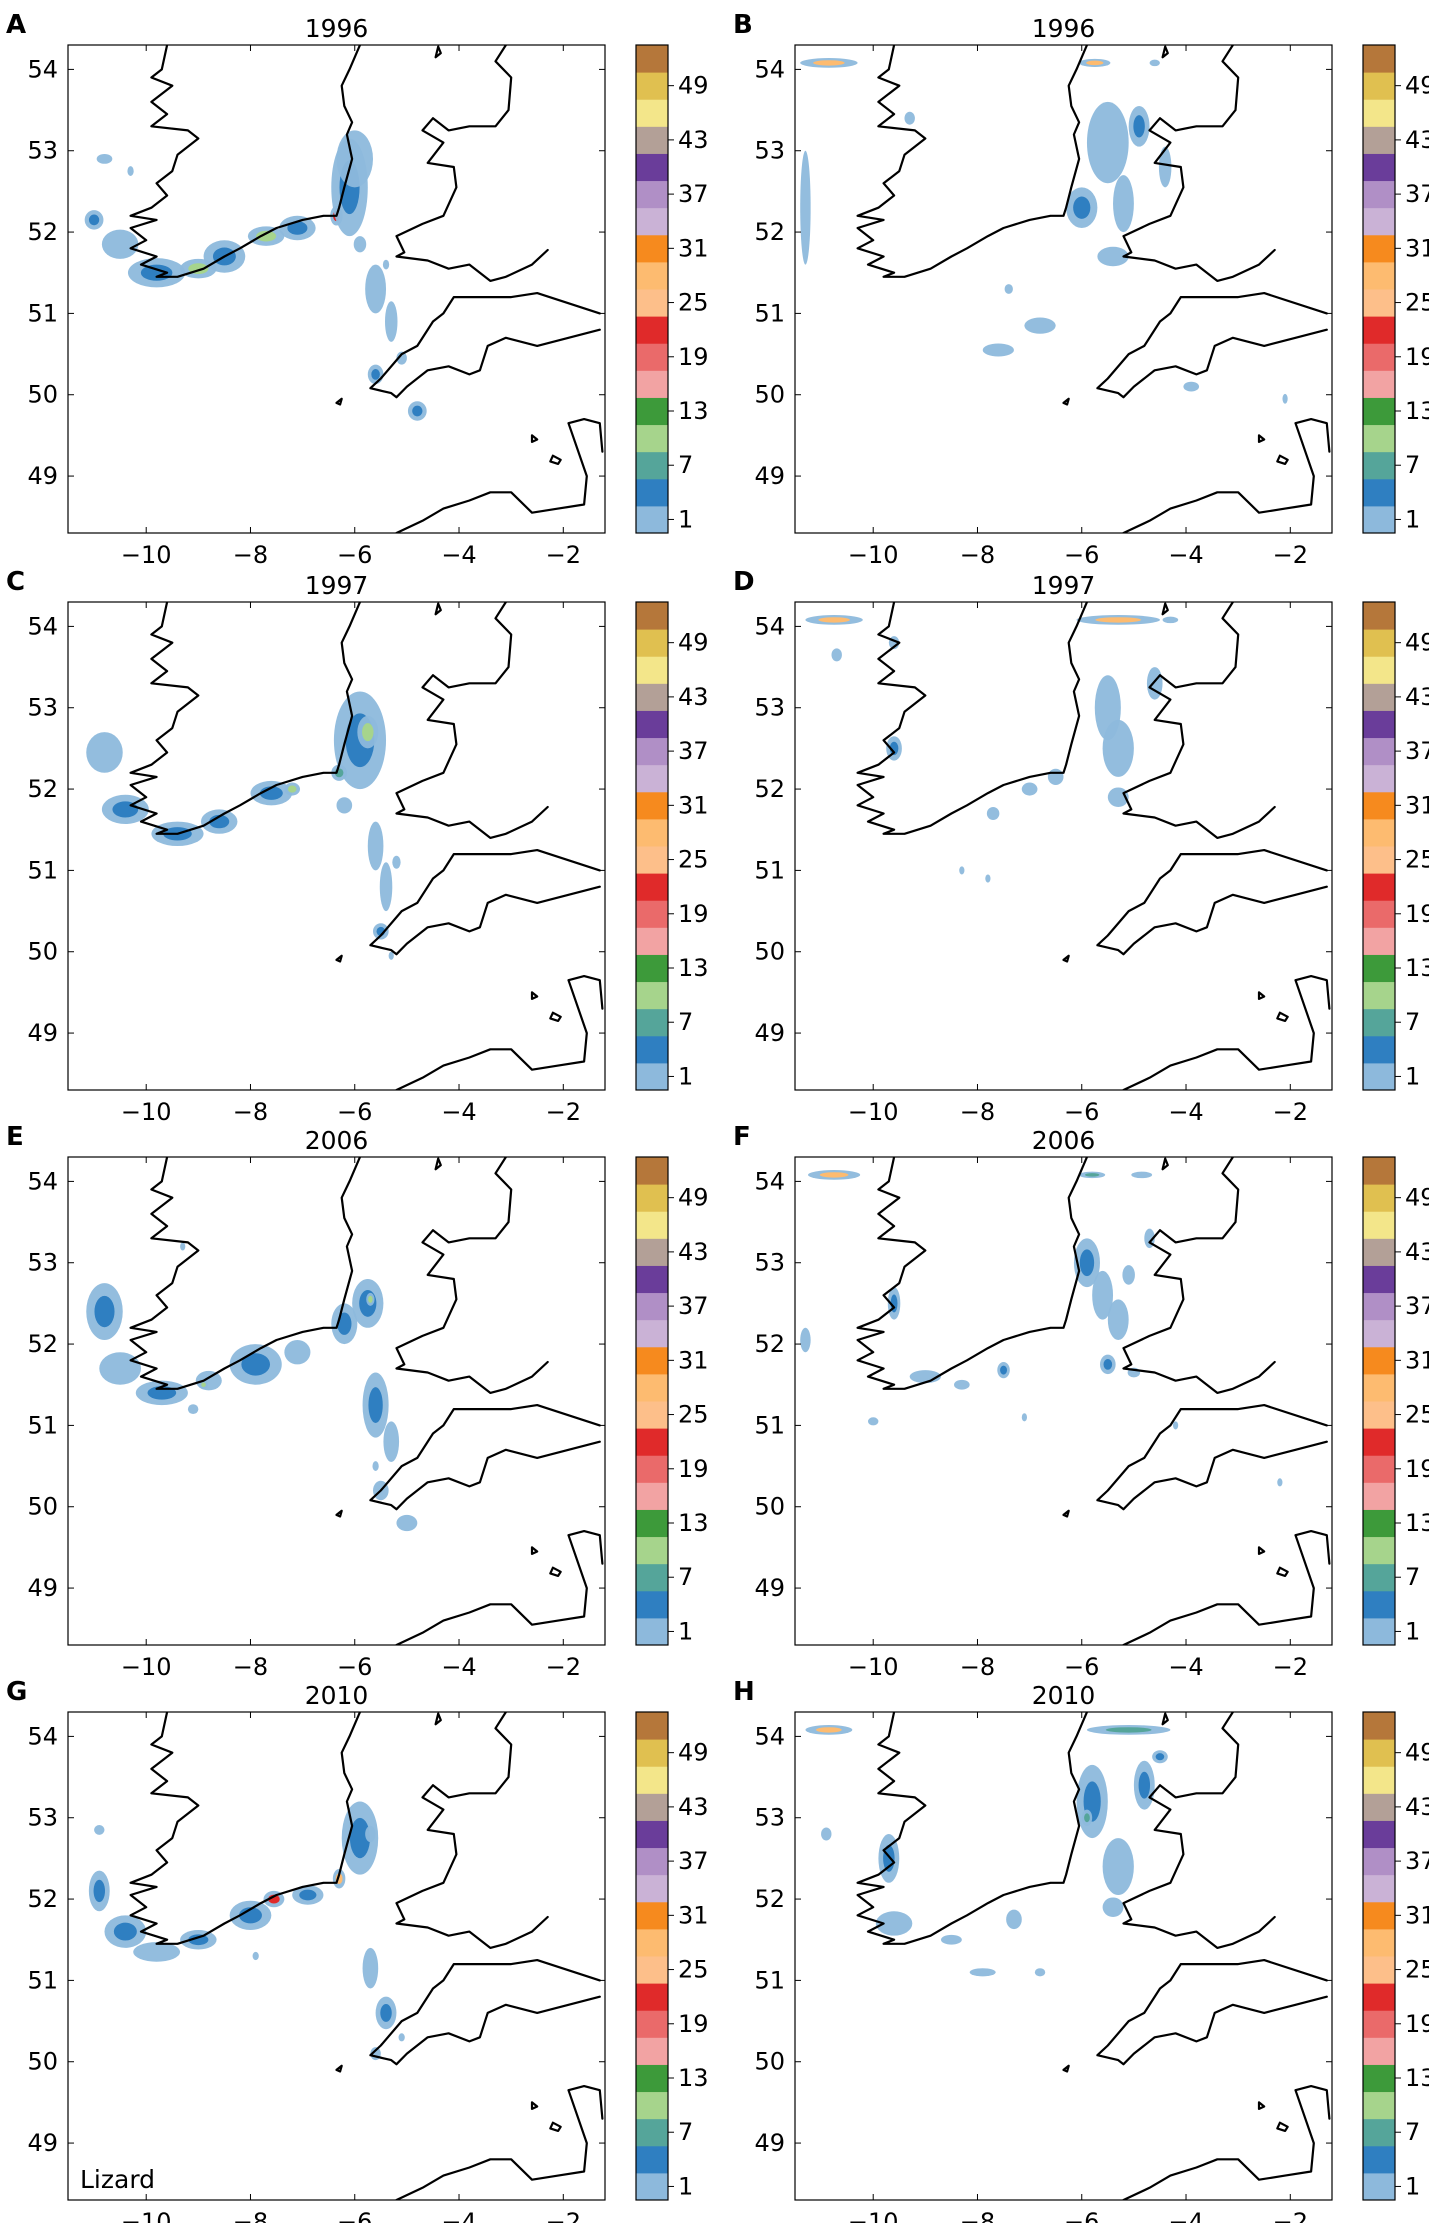 The height and width of the screenshot is (2223, 1429). What do you see at coordinates (336, 1956) in the screenshot?
I see `plot-frame` at bounding box center [336, 1956].